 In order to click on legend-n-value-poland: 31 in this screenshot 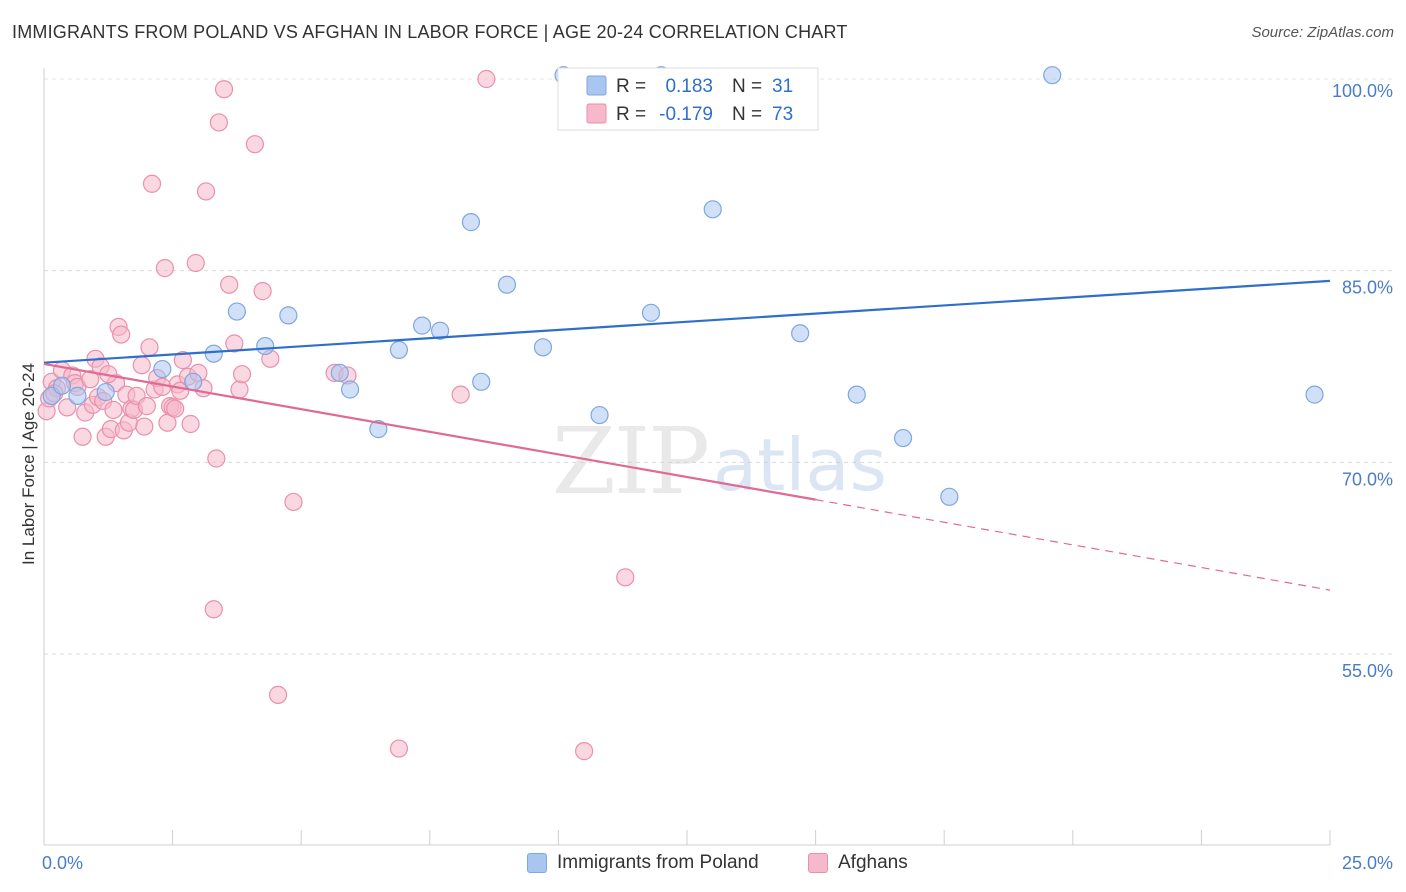, I will do `click(782, 86)`.